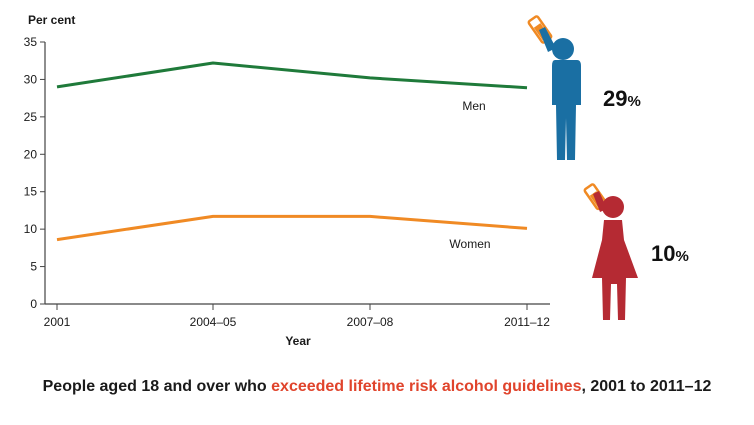  Describe the element at coordinates (473, 106) in the screenshot. I see `series-label-men: Men` at that location.